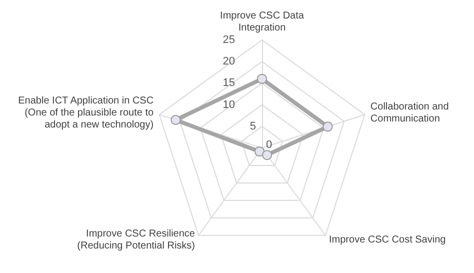 The image size is (474, 273). Describe the element at coordinates (387, 240) in the screenshot. I see `spoke-label: Improve CSC Cost Saving` at that location.